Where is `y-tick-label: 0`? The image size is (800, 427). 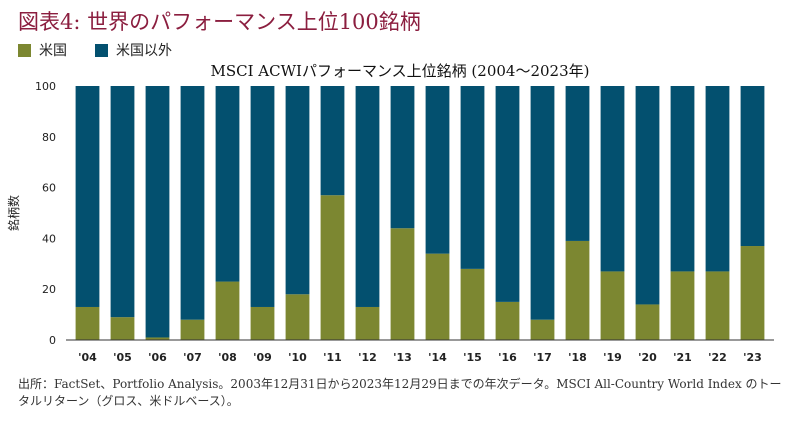
y-tick-label: 0 is located at coordinates (52, 340).